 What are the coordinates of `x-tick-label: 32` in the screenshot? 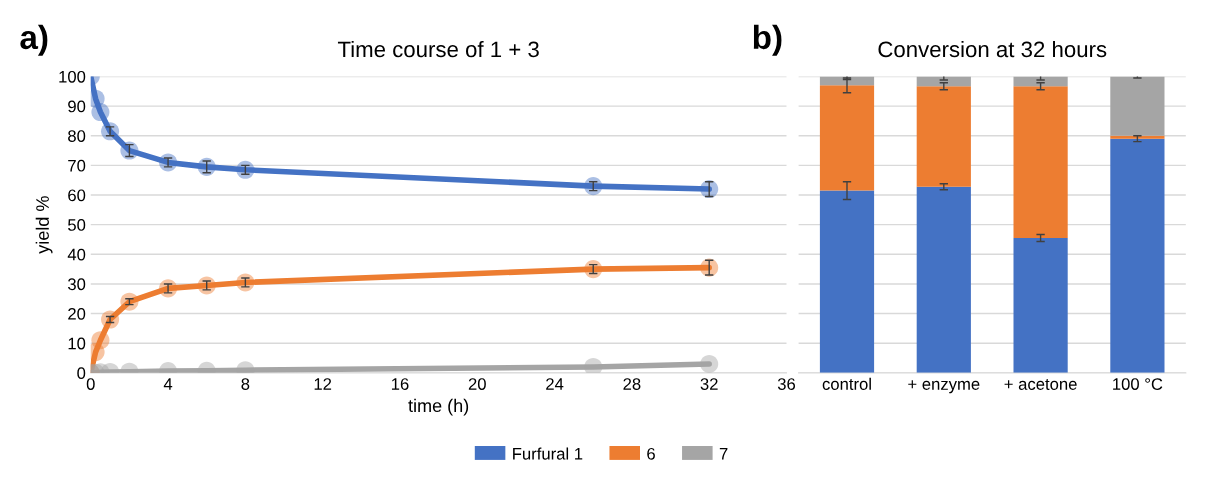 It's located at (709, 384).